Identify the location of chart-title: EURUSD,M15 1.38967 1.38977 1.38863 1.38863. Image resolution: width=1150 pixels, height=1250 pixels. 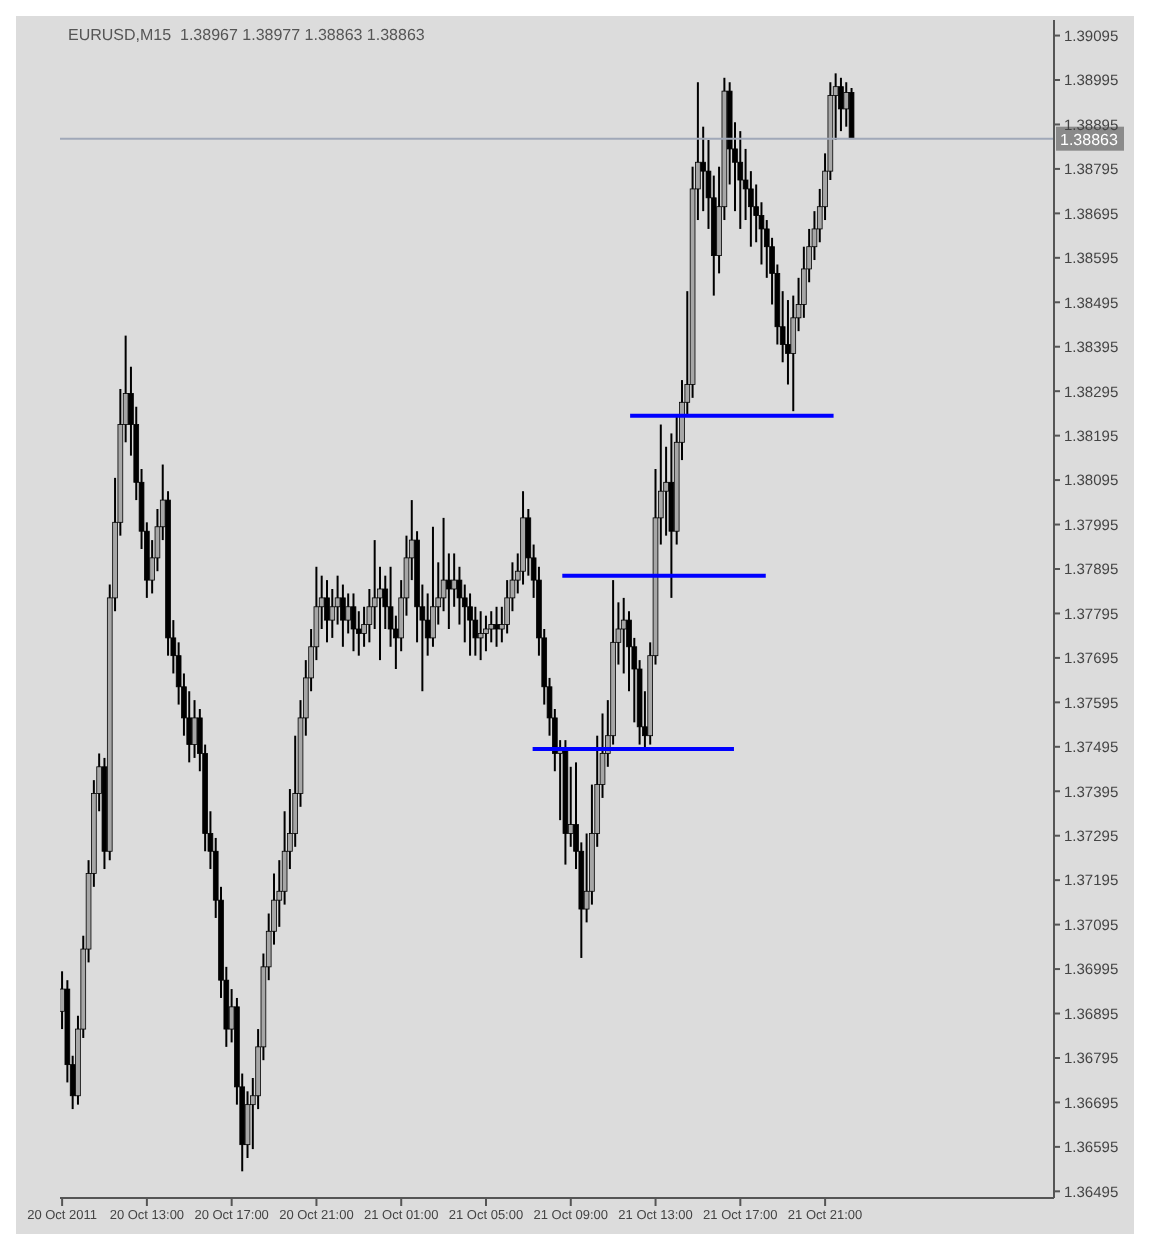
(246, 35).